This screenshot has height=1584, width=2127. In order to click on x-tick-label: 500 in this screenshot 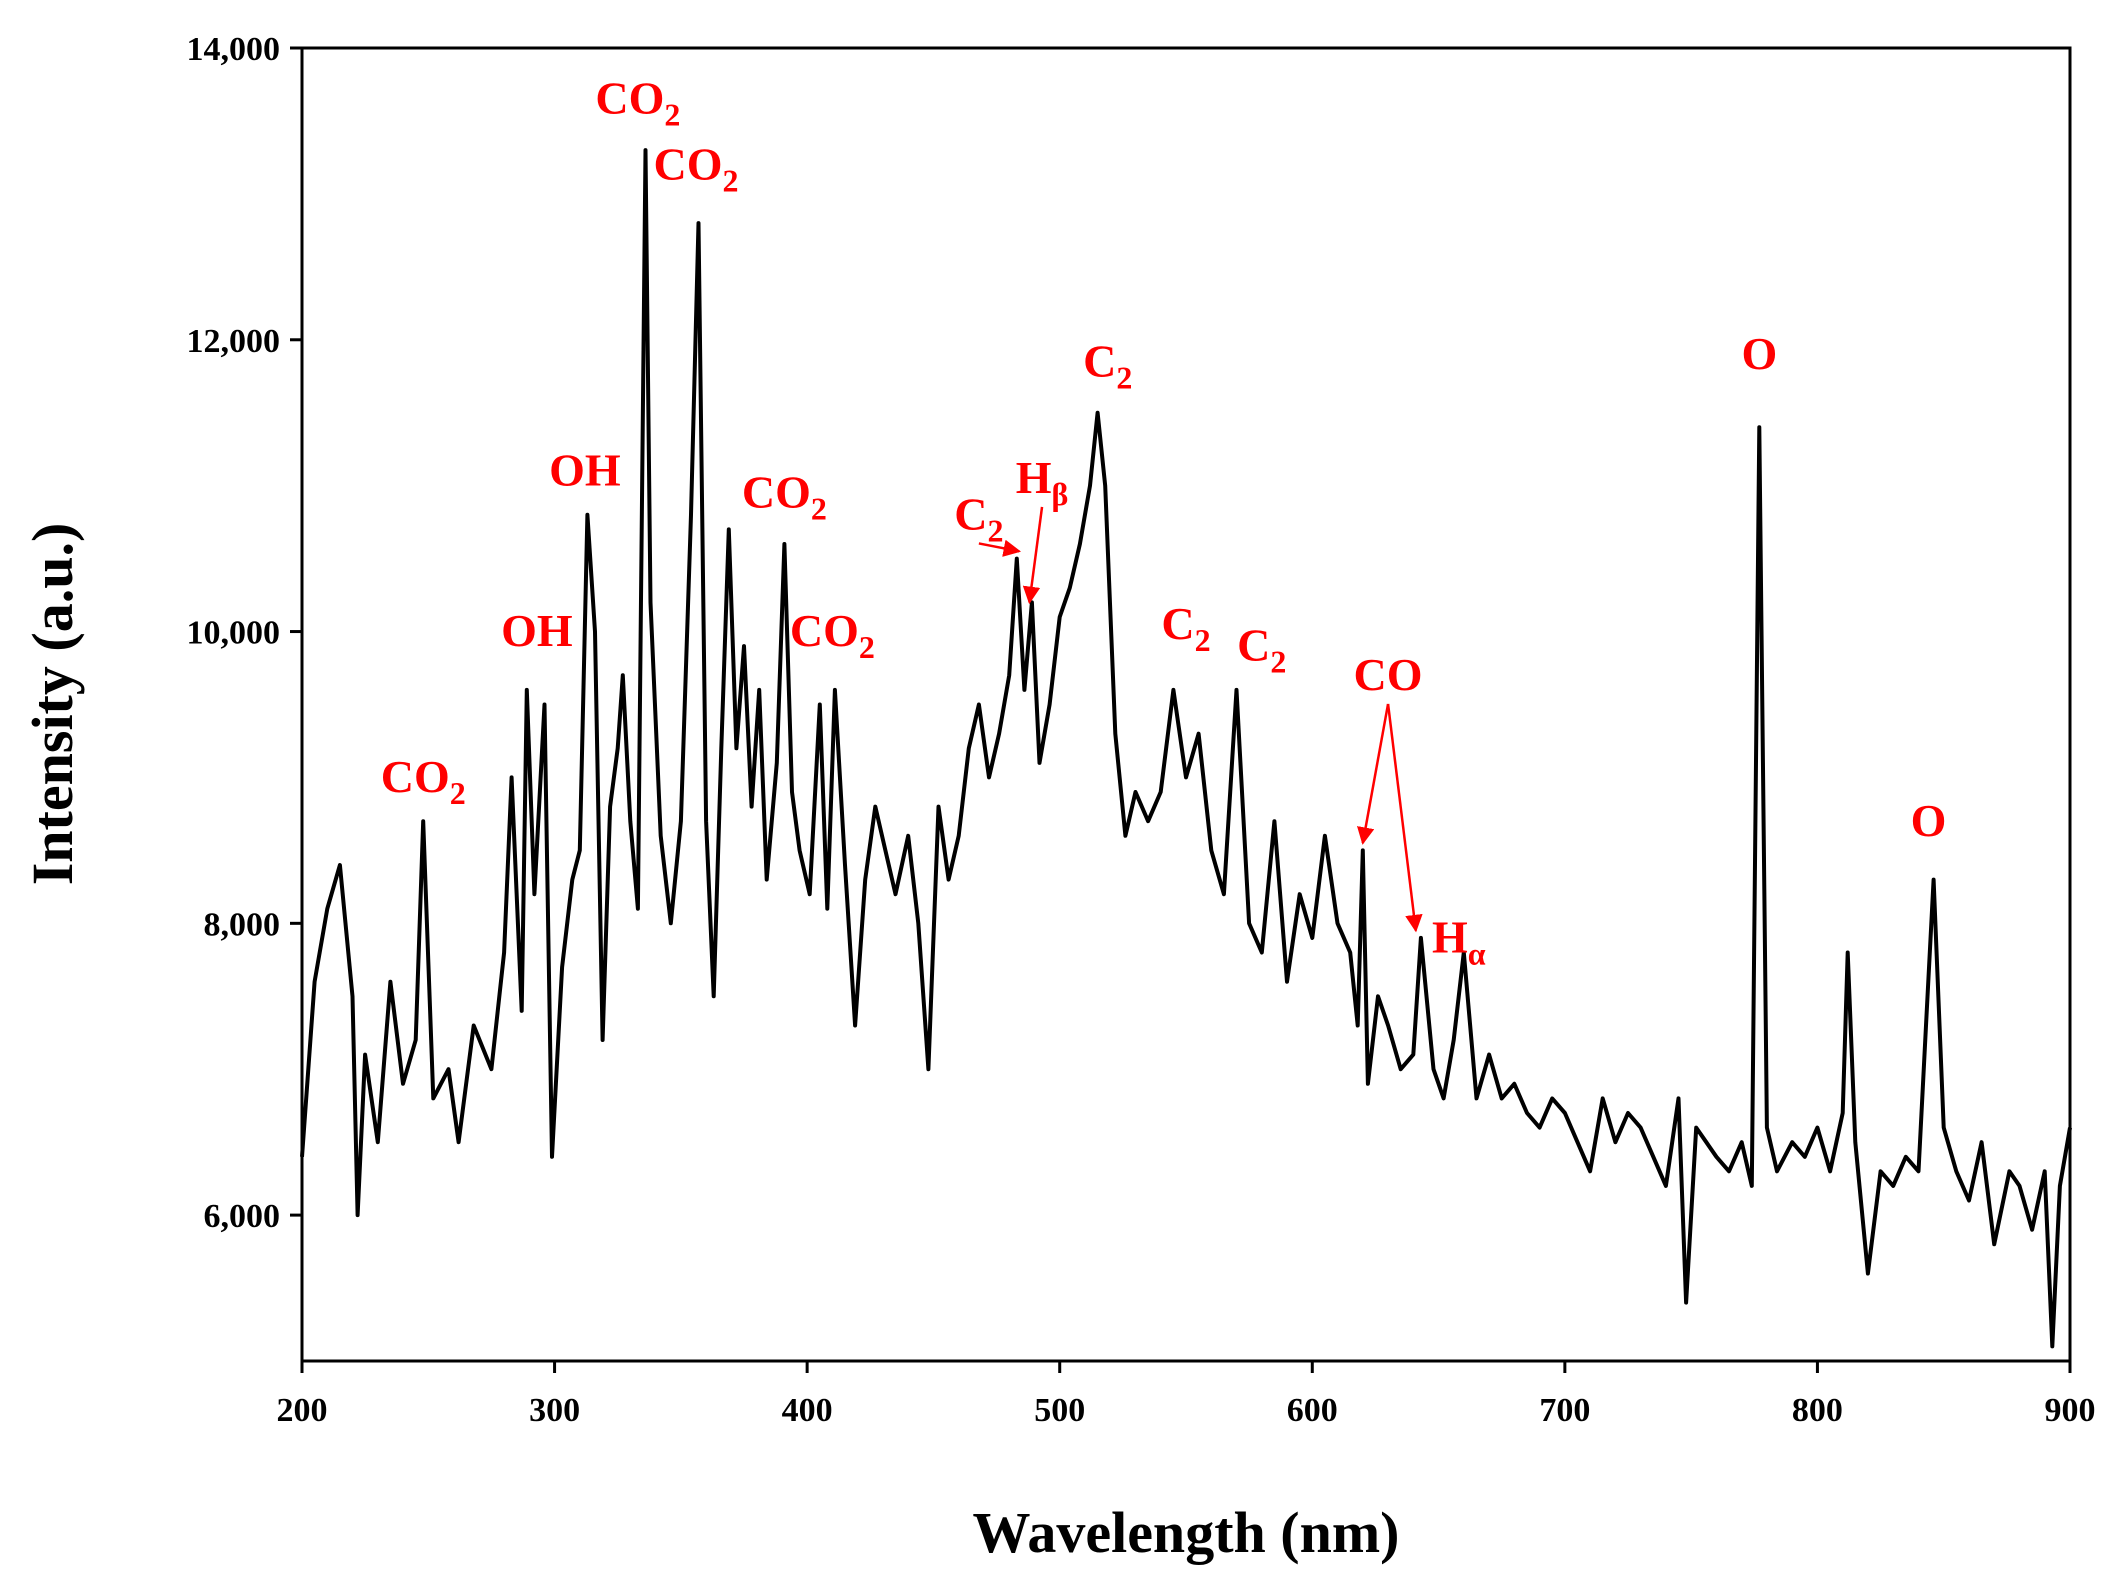, I will do `click(1059, 1410)`.